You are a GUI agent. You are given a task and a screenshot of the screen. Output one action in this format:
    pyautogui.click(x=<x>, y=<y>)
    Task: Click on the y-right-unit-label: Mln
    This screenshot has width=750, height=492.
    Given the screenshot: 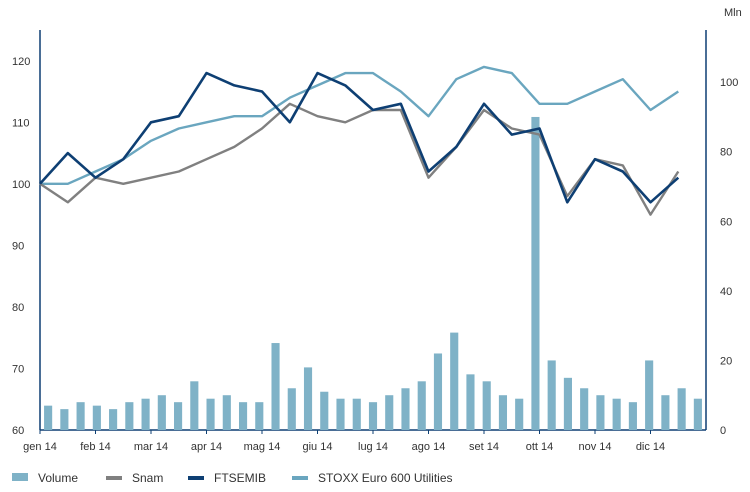 What is the action you would take?
    pyautogui.click(x=733, y=13)
    